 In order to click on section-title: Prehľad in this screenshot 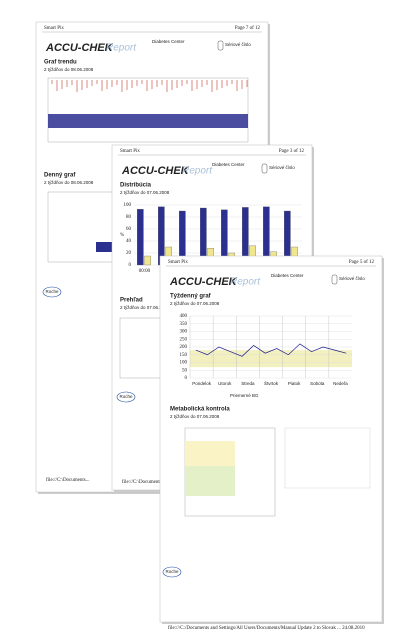, I will do `click(131, 301)`.